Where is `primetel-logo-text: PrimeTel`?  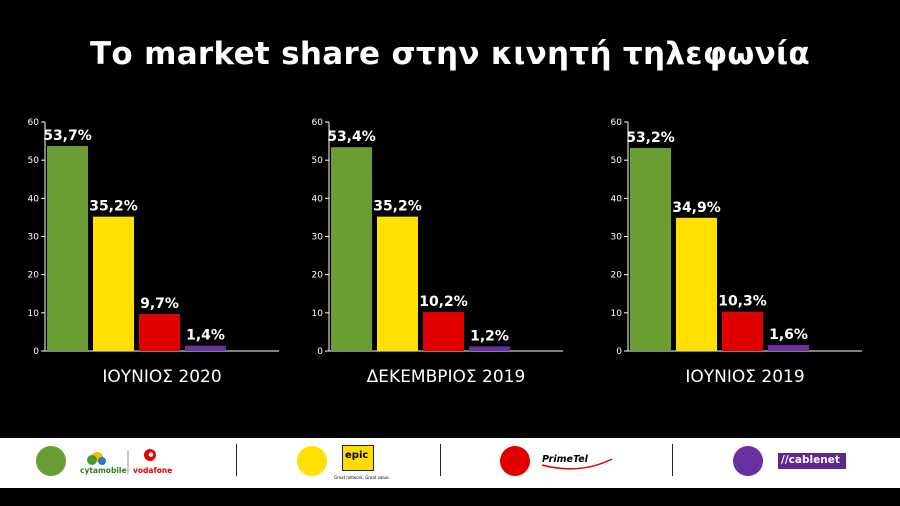
primetel-logo-text: PrimeTel is located at coordinates (565, 459).